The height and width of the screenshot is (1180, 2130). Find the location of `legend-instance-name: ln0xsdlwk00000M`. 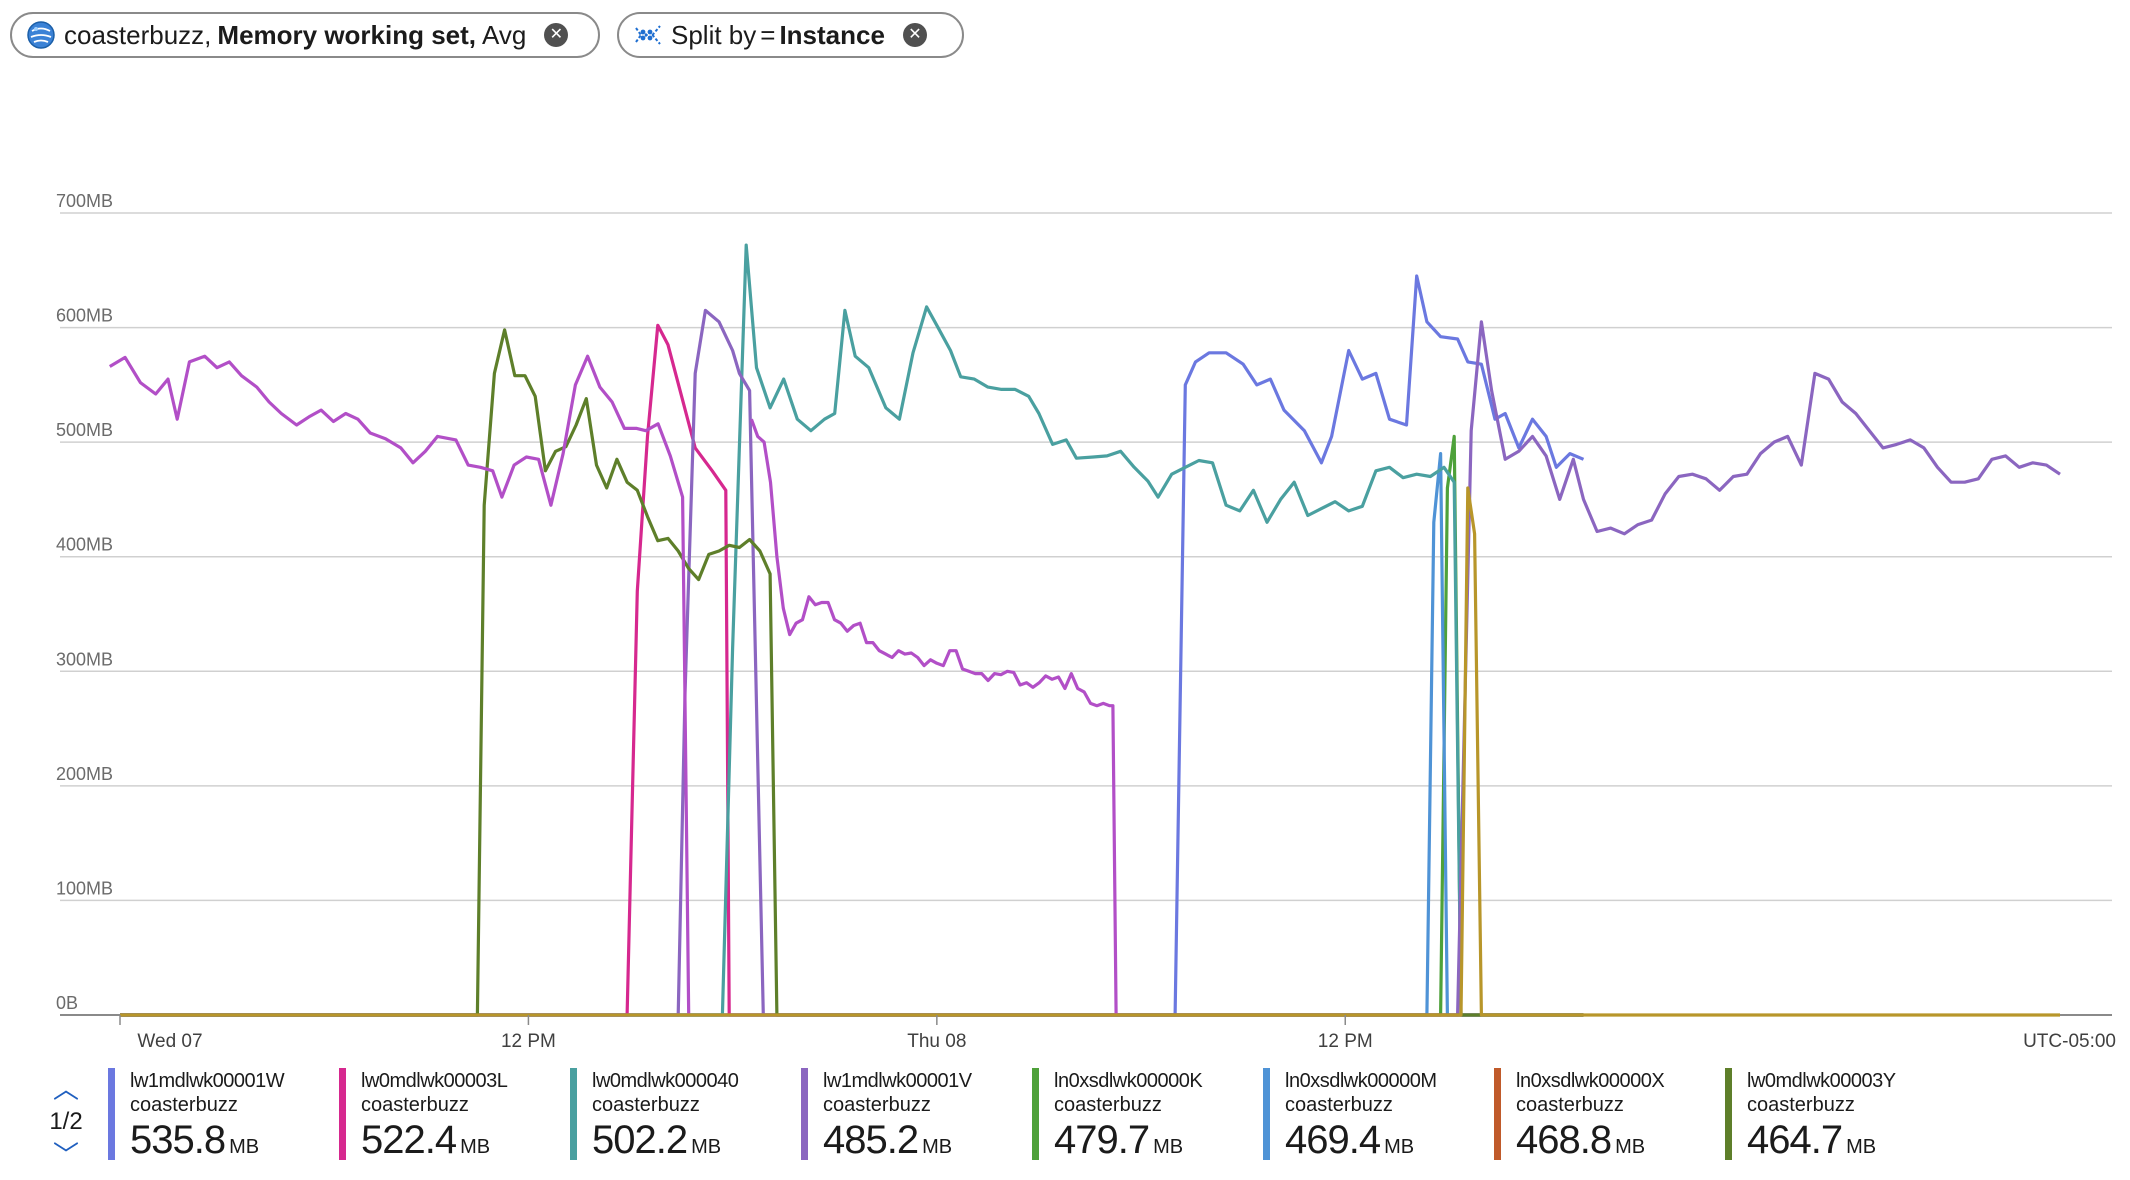

legend-instance-name: ln0xsdlwk00000M is located at coordinates (1361, 1081).